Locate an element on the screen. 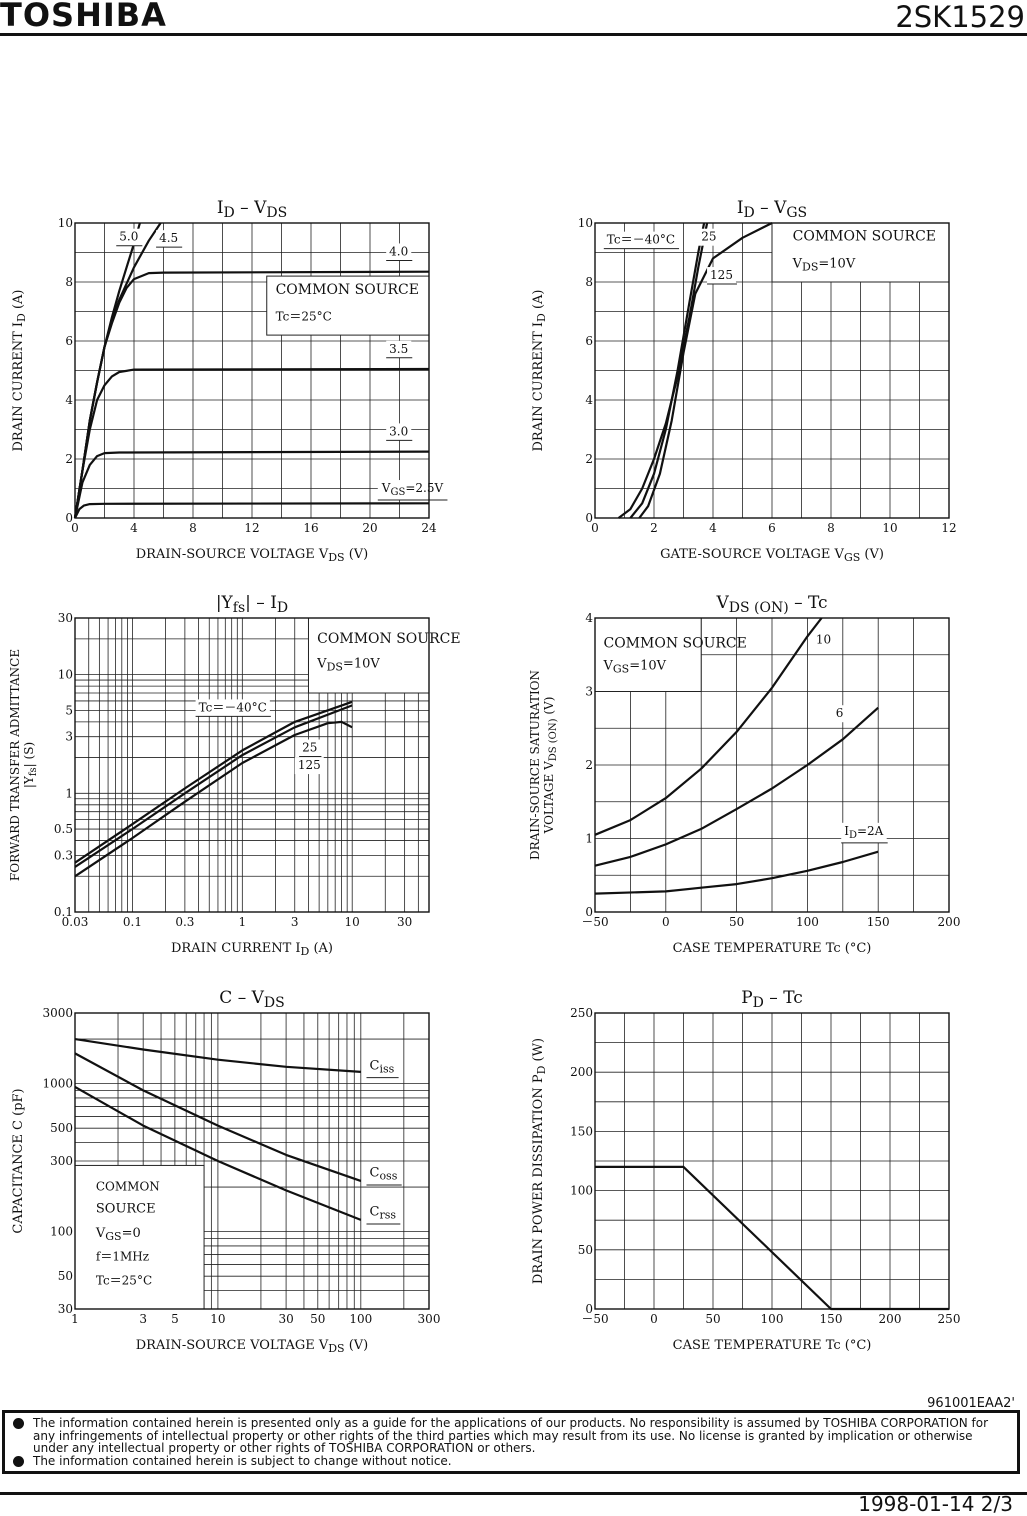  curve-label: Coss is located at coordinates (383, 1174).